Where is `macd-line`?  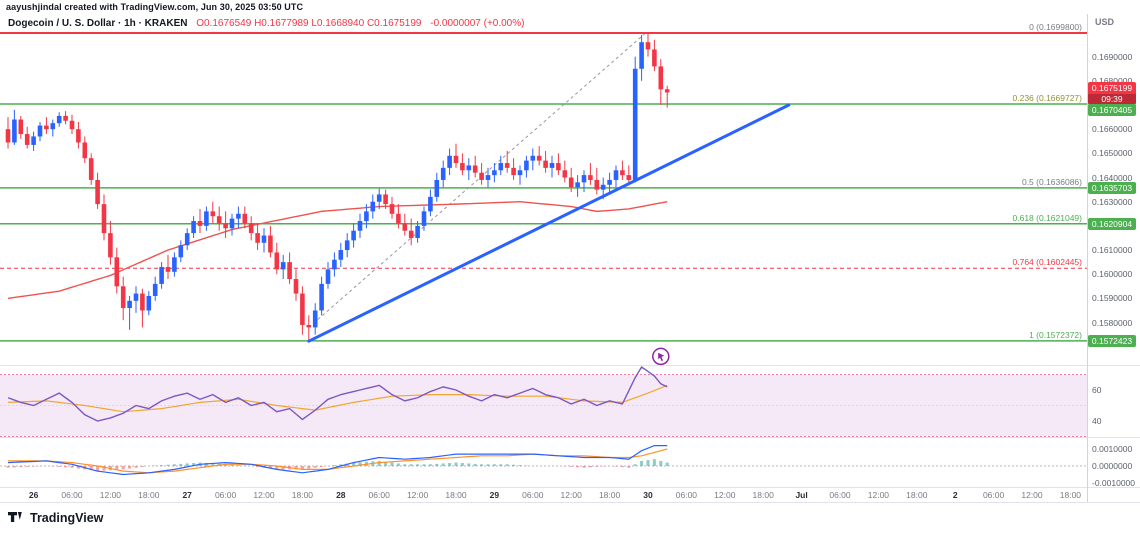
macd-line is located at coordinates (337, 460).